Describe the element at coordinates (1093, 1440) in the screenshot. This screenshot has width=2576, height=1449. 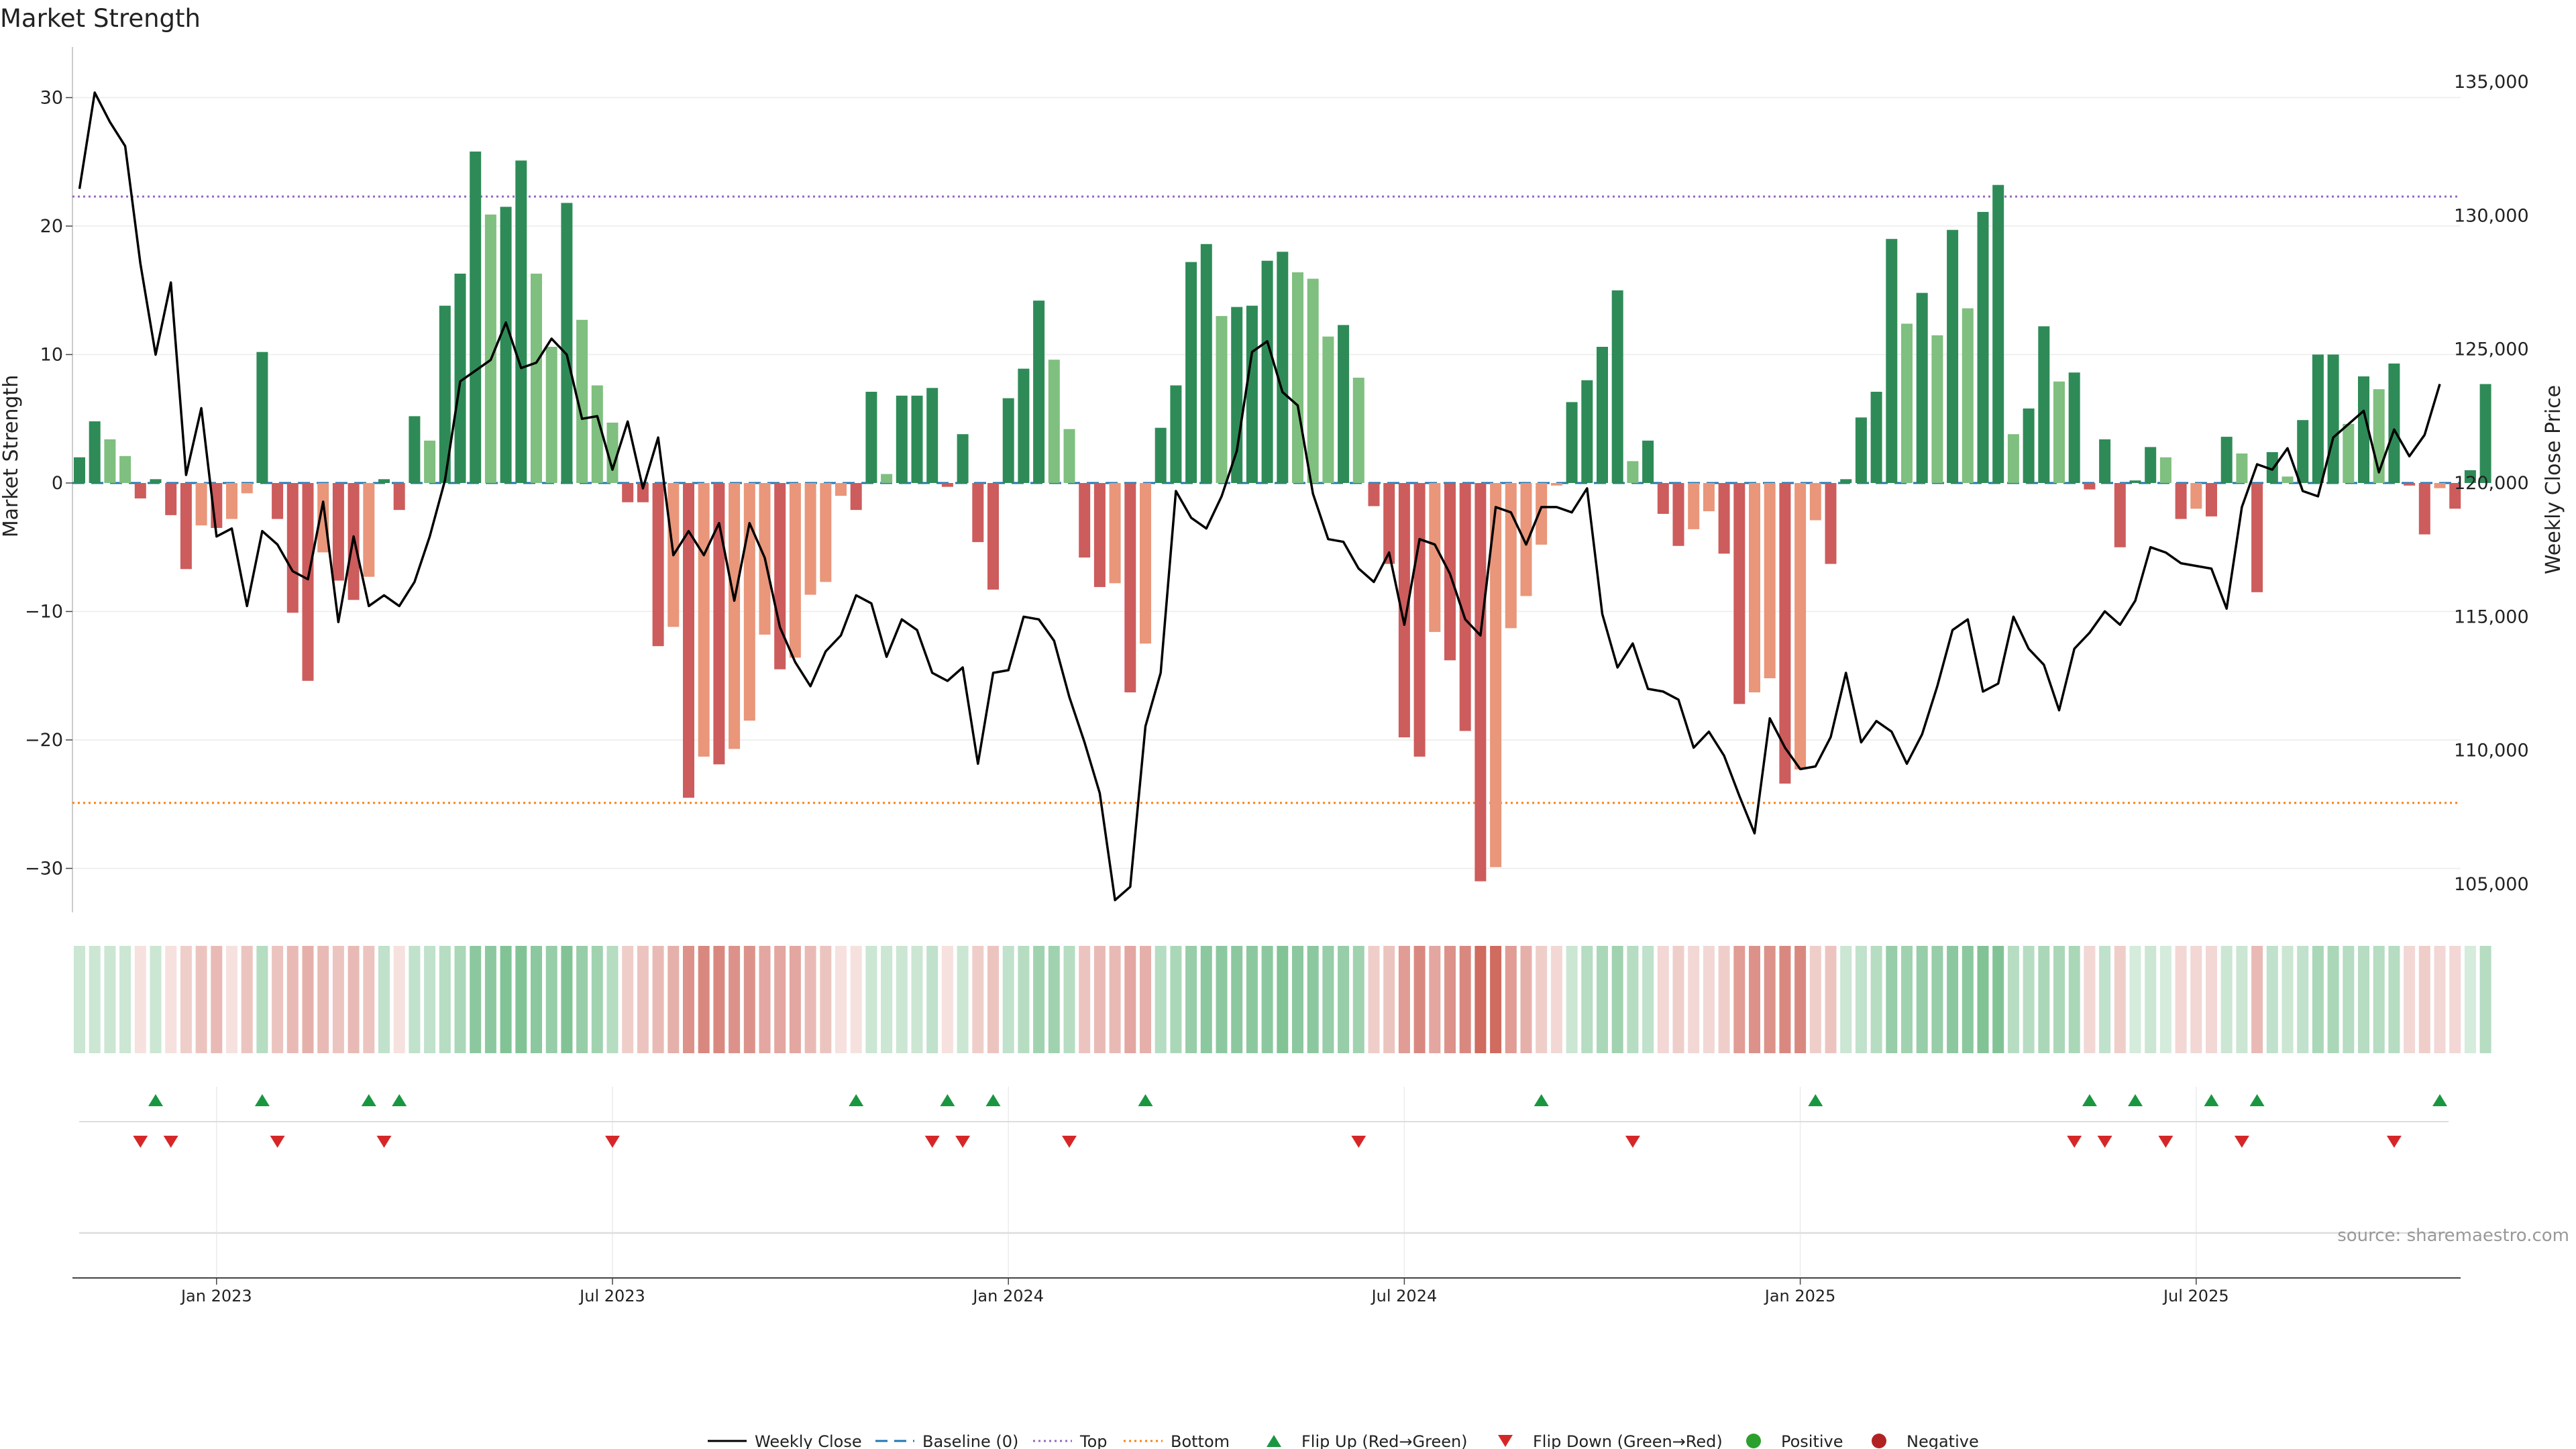
I see `legend-label: Top` at that location.